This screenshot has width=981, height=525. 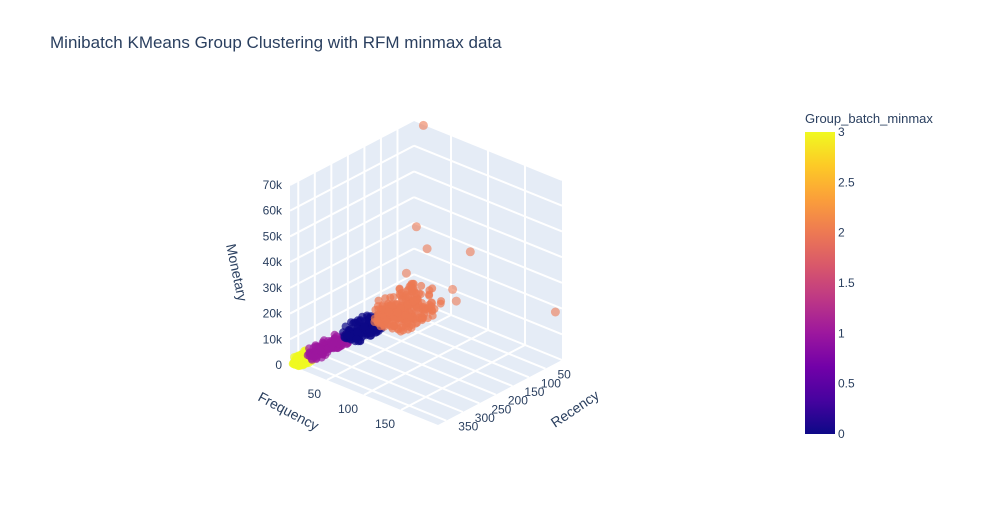 What do you see at coordinates (315, 394) in the screenshot?
I see `y-tick-label: 50` at bounding box center [315, 394].